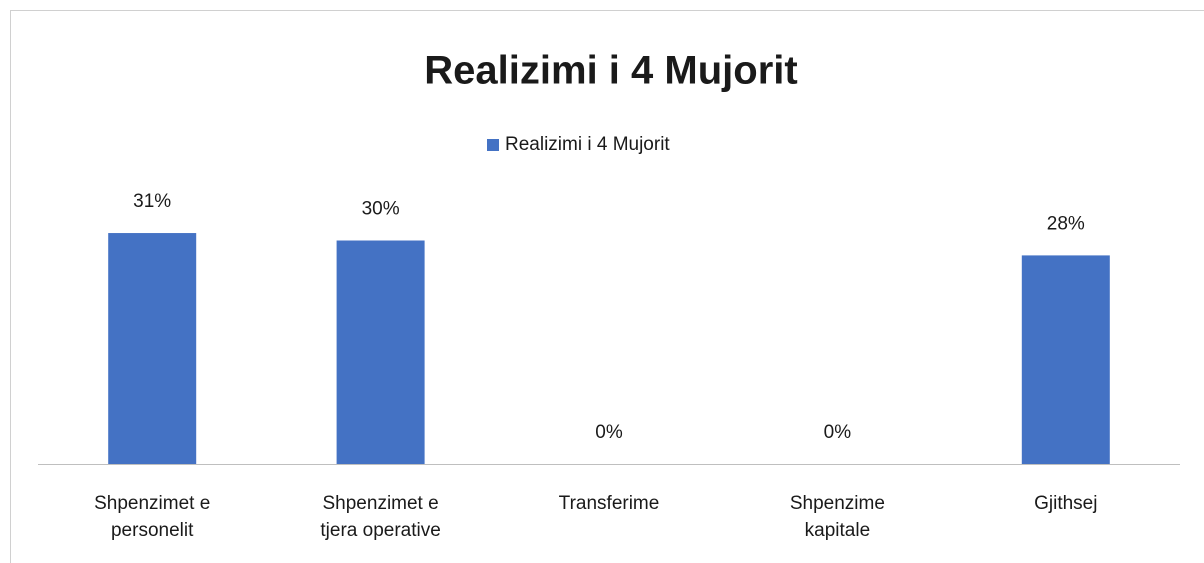 This screenshot has width=1204, height=563. What do you see at coordinates (493, 145) in the screenshot?
I see `legend-swatch` at bounding box center [493, 145].